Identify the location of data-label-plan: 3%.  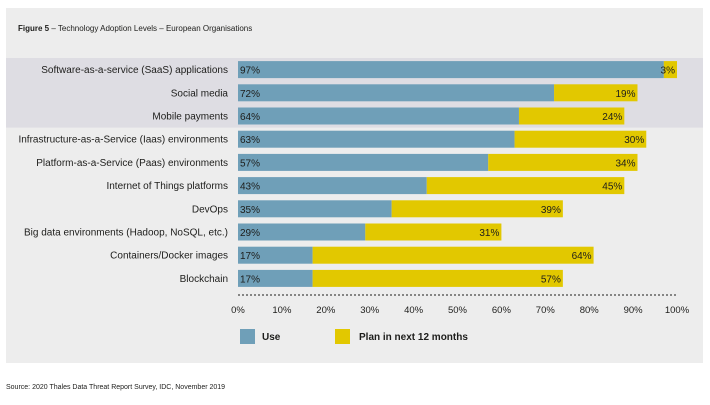
(668, 71).